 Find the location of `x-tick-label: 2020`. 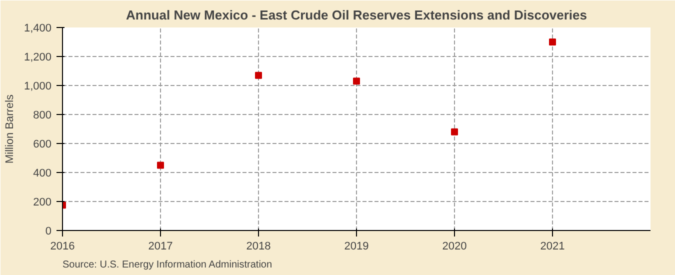

x-tick-label: 2020 is located at coordinates (454, 246).